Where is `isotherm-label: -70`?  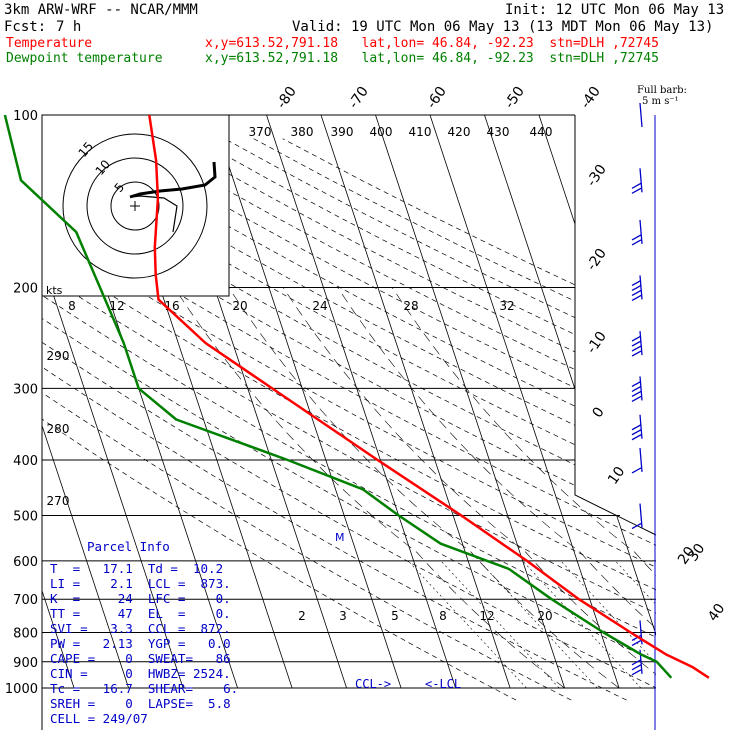
isotherm-label: -70 is located at coordinates (359, 98).